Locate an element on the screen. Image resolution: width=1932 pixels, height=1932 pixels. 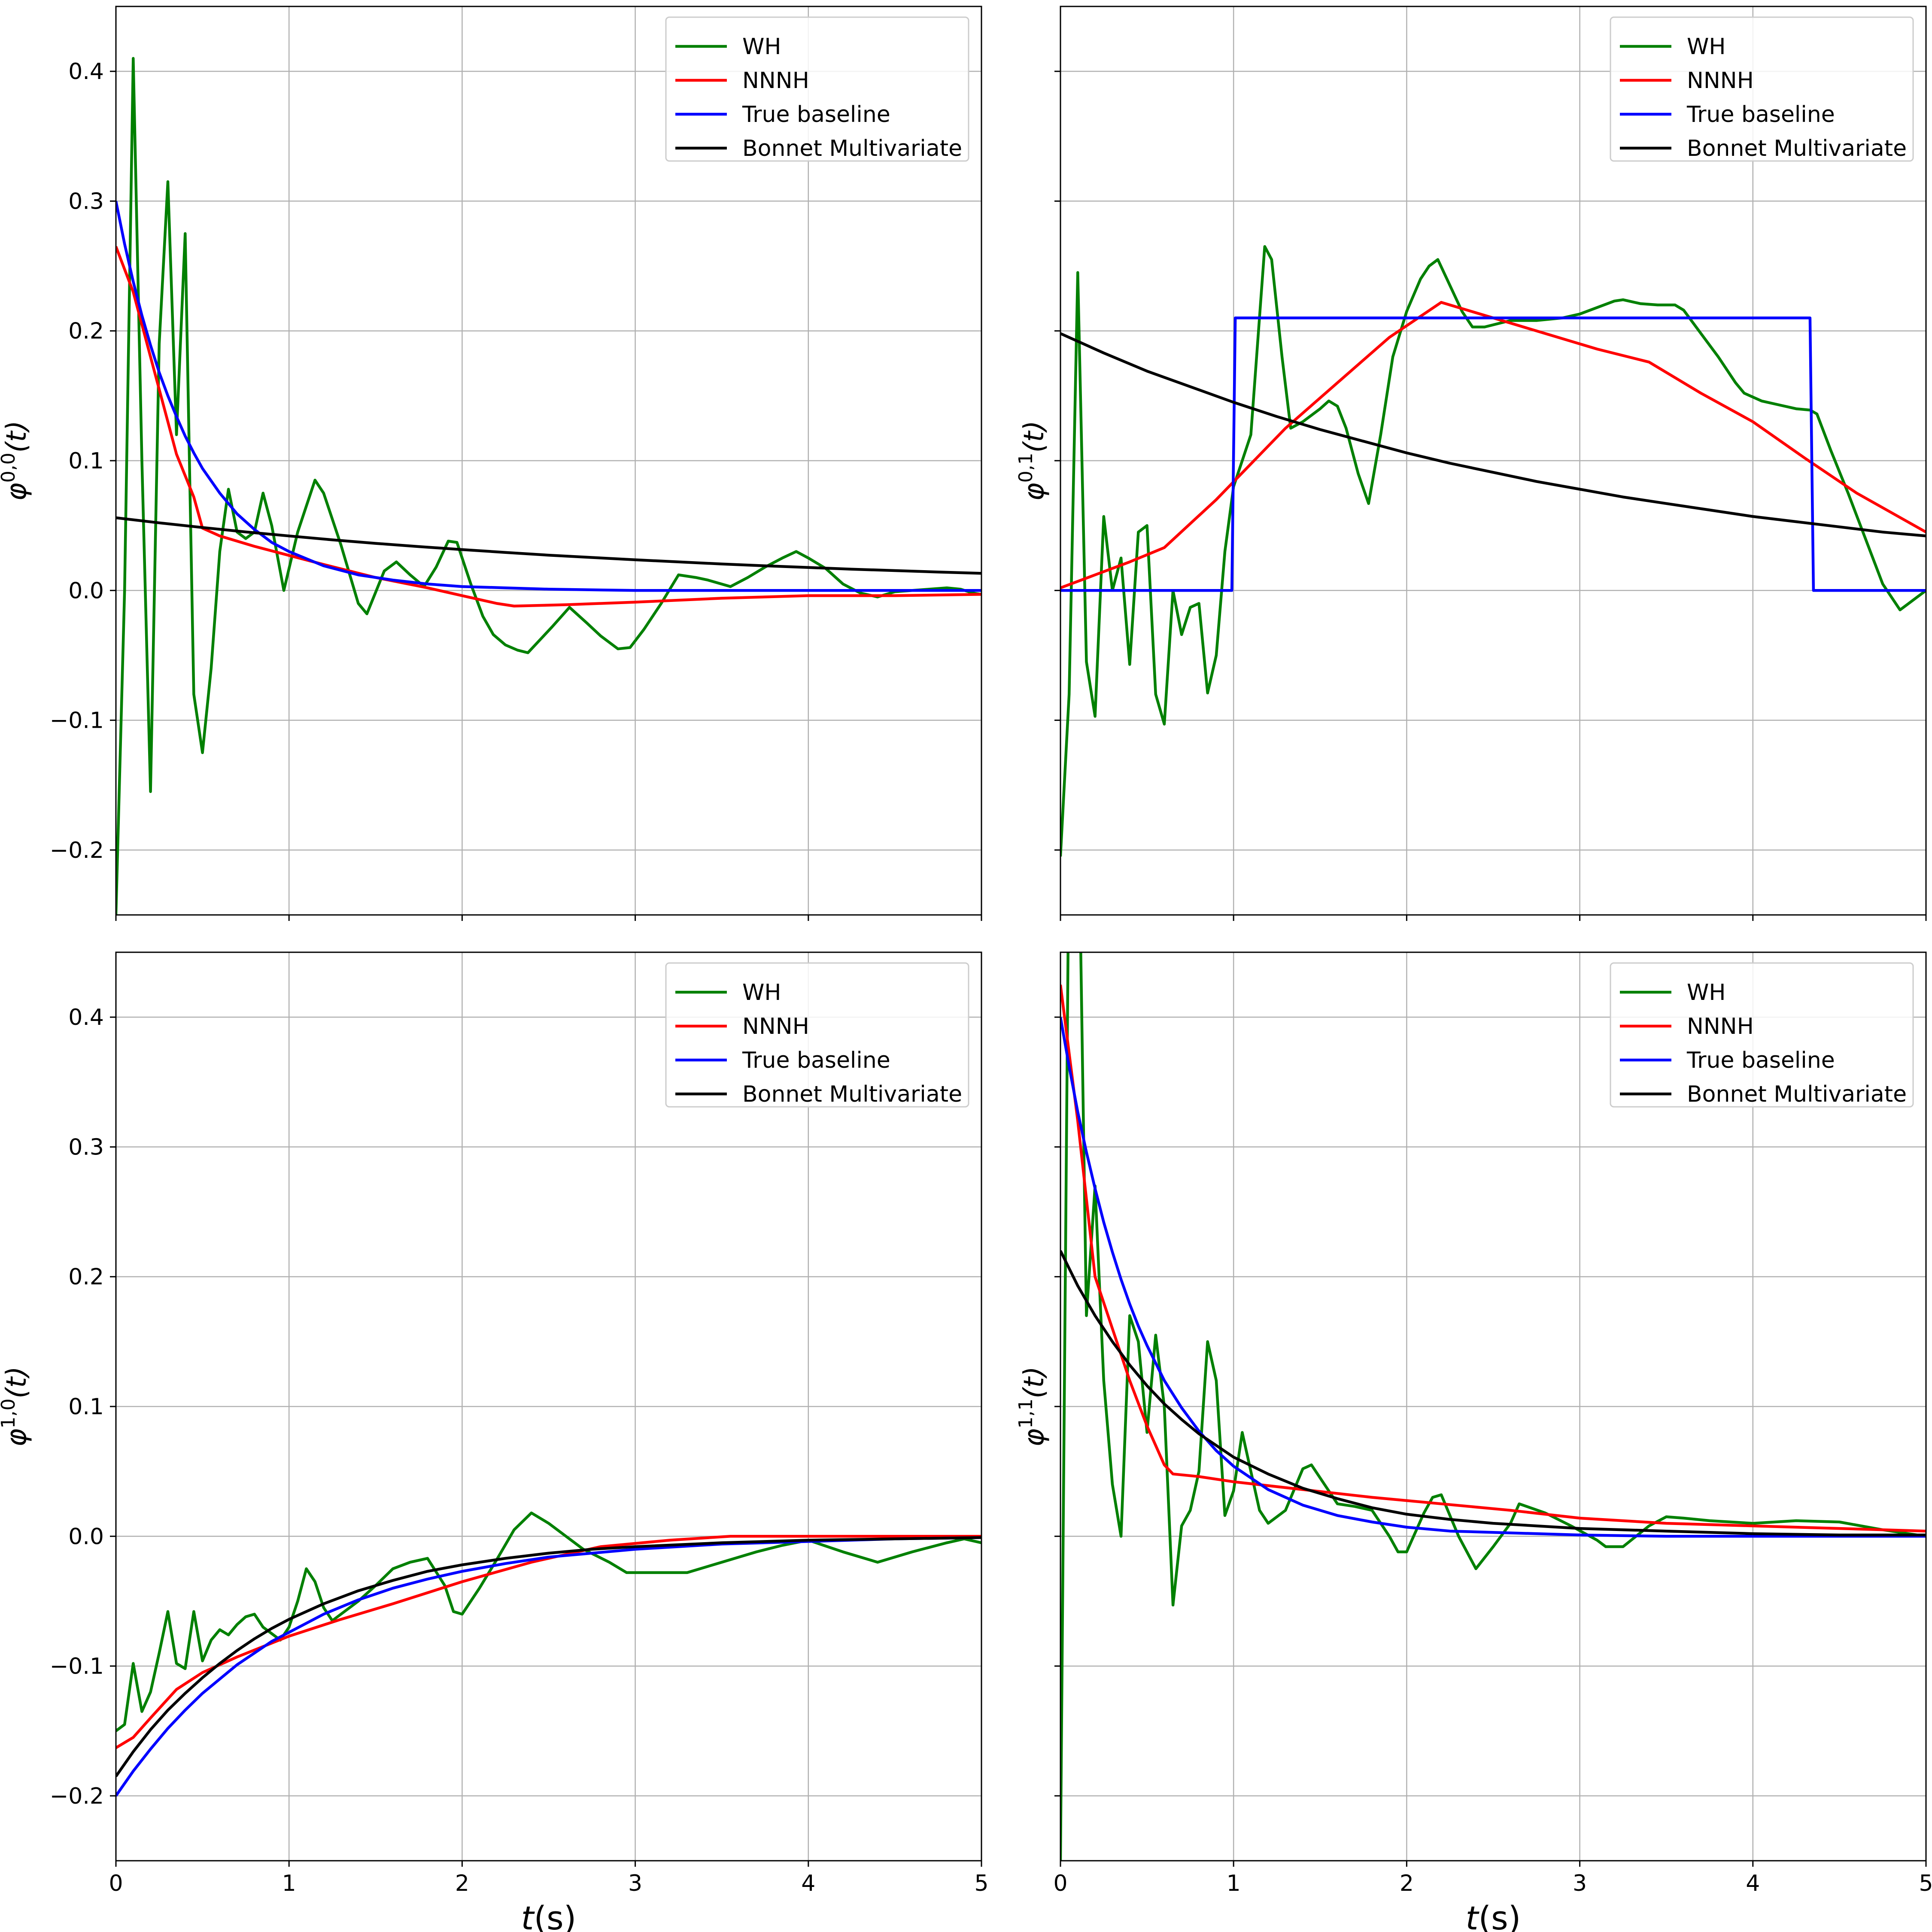
y-label-superscript: 0,1 is located at coordinates (1026, 468).